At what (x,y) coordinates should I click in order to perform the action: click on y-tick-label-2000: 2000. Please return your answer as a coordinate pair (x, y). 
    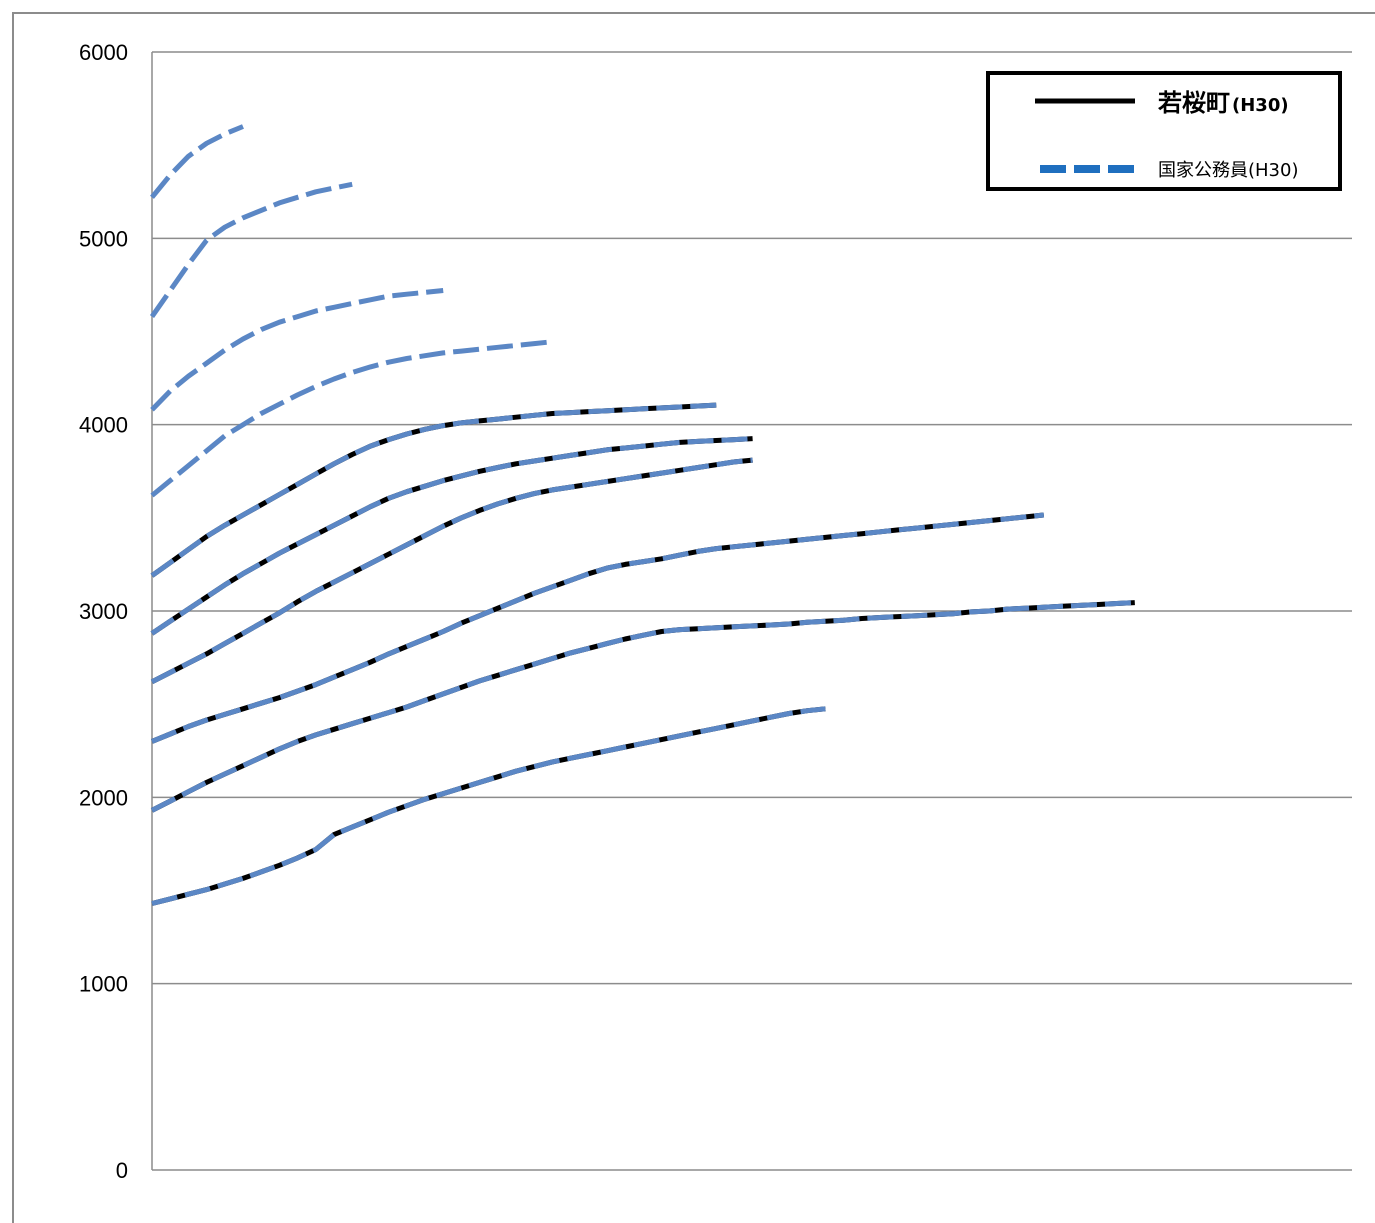
    Looking at the image, I should click on (103, 797).